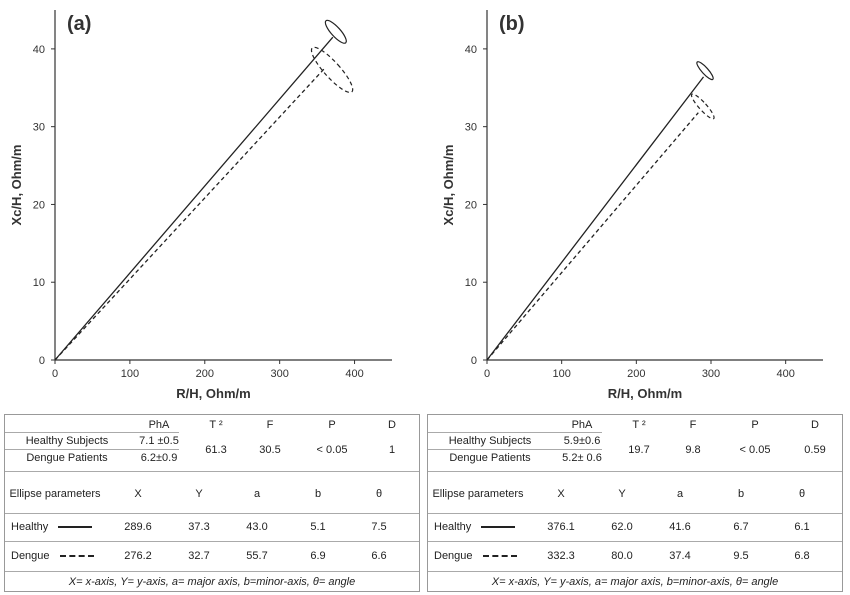  Describe the element at coordinates (216, 425) in the screenshot. I see `col-header: T ²` at that location.